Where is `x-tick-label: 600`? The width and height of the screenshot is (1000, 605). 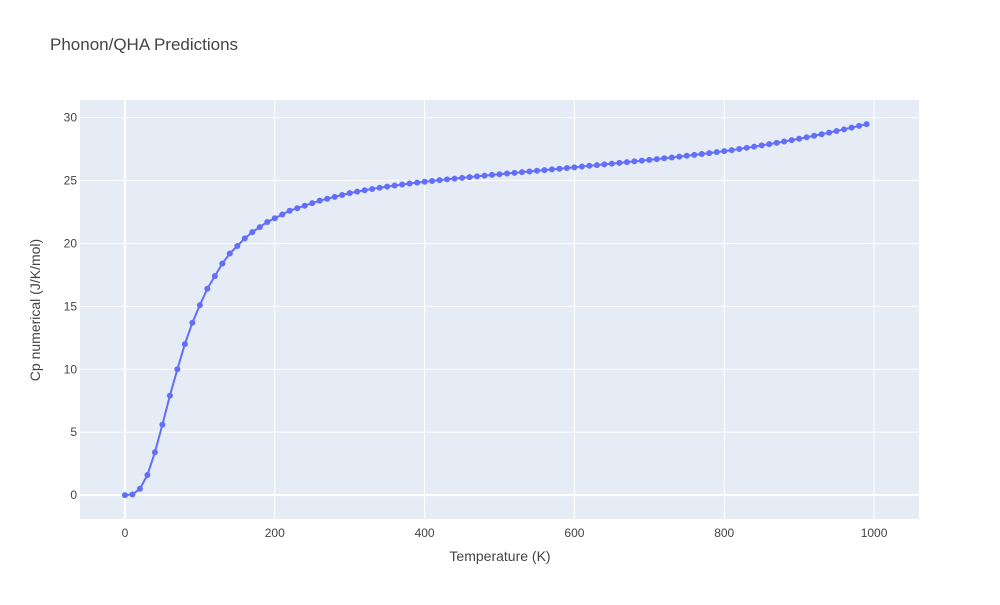 x-tick-label: 600 is located at coordinates (574, 533).